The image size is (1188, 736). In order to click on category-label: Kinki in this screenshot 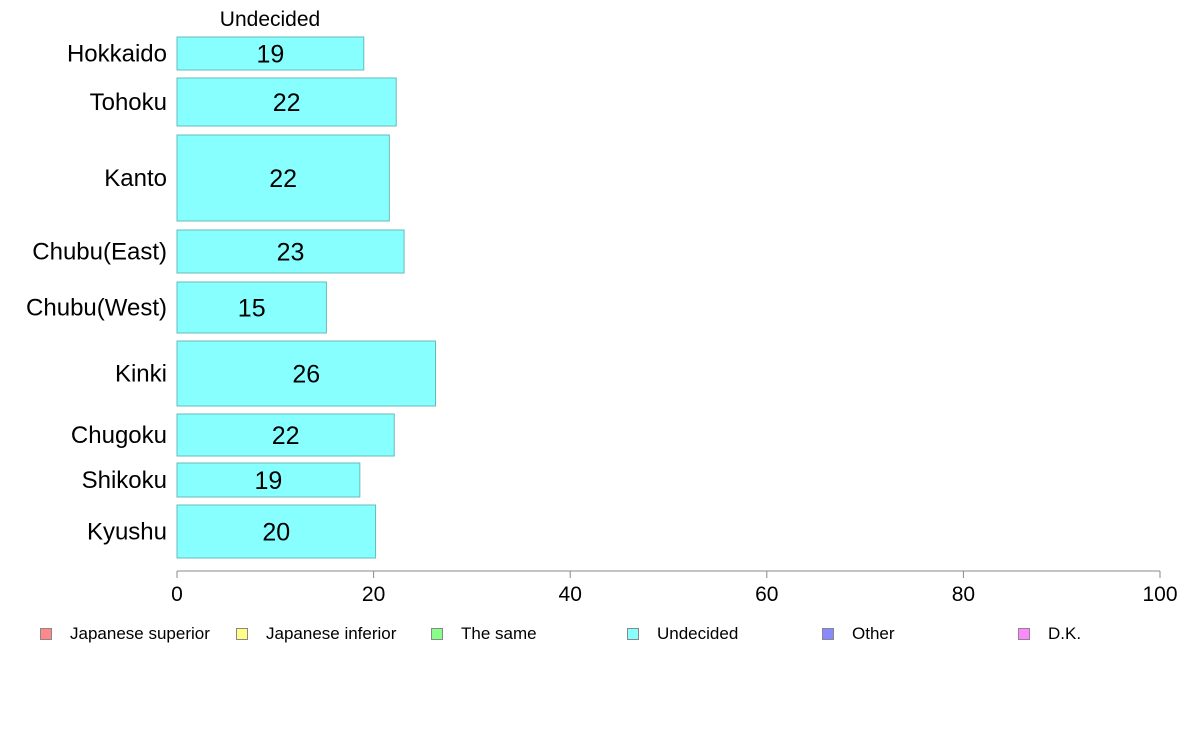, I will do `click(141, 374)`.